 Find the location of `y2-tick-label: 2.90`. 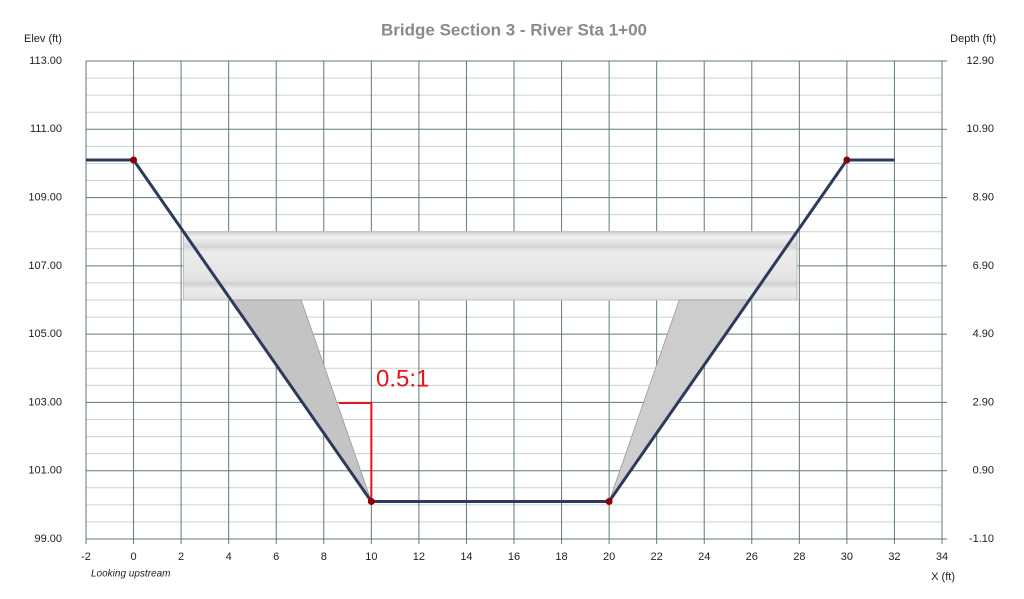

y2-tick-label: 2.90 is located at coordinates (983, 402).